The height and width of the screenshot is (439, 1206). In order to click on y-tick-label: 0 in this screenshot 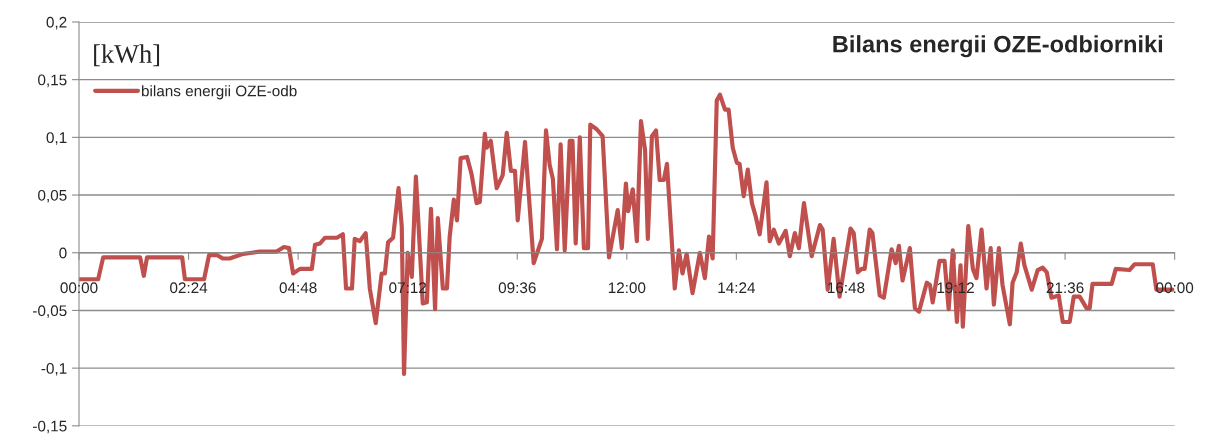, I will do `click(63, 253)`.